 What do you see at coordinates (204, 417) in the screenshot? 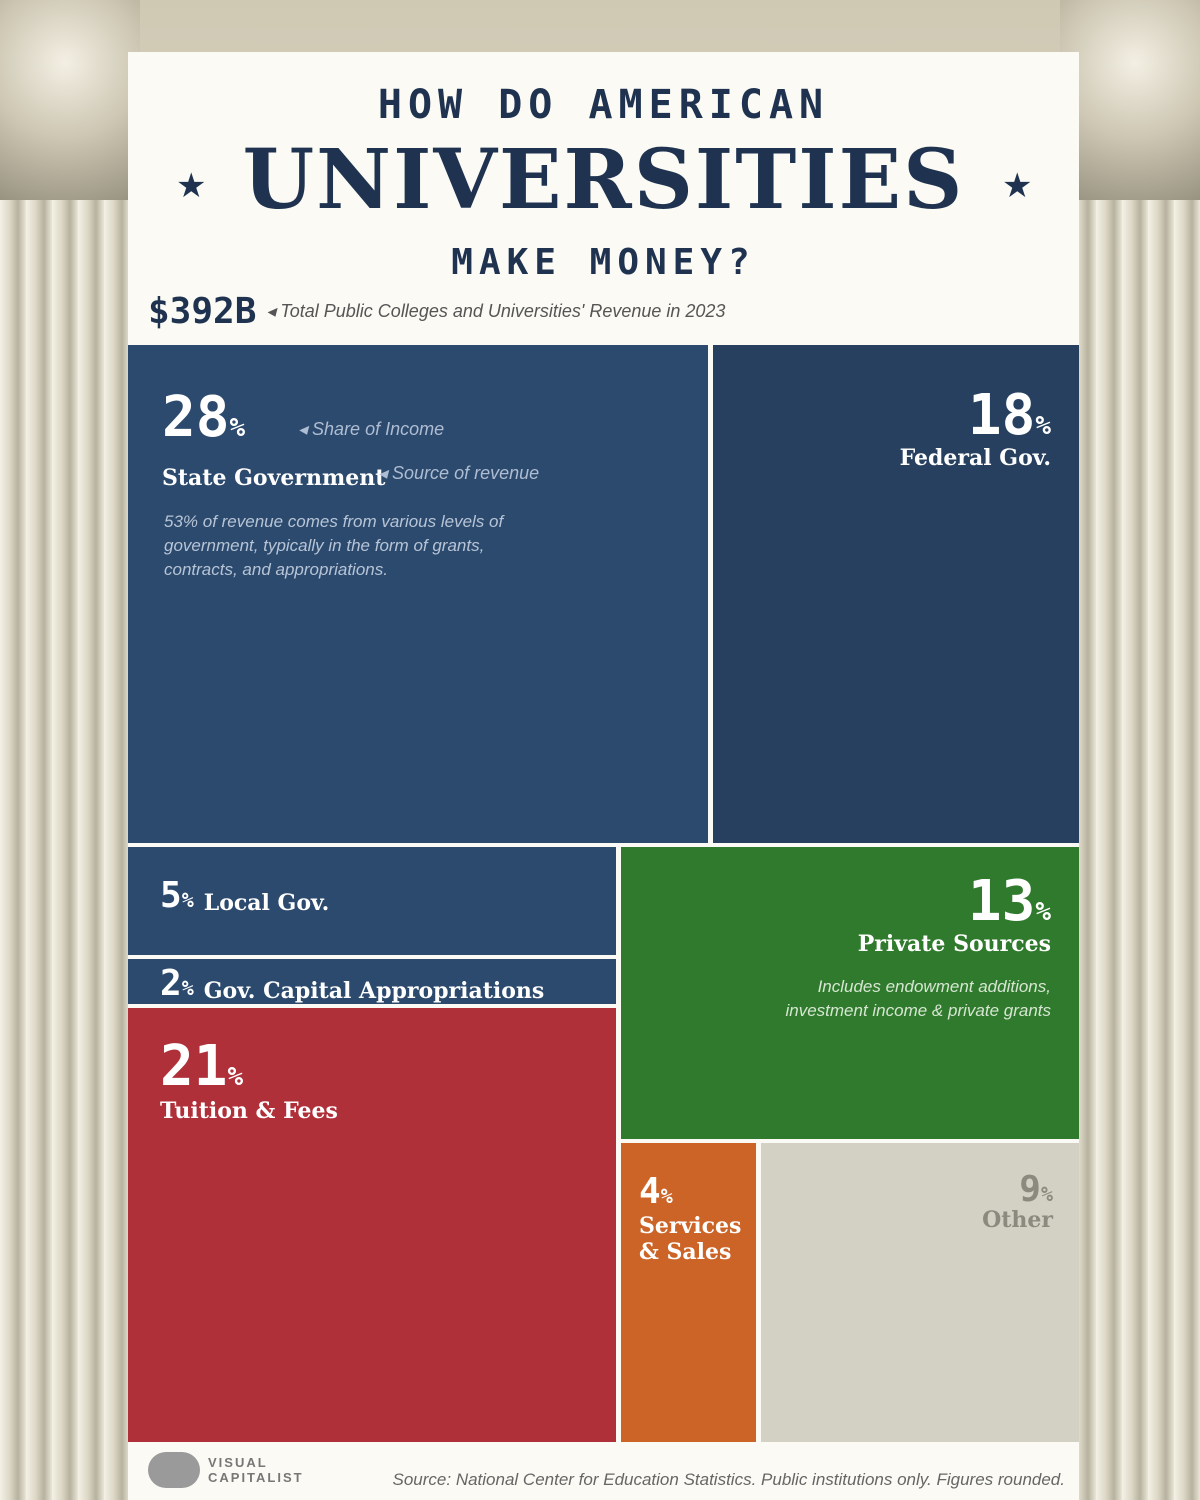
I see `tile-value: 28%` at bounding box center [204, 417].